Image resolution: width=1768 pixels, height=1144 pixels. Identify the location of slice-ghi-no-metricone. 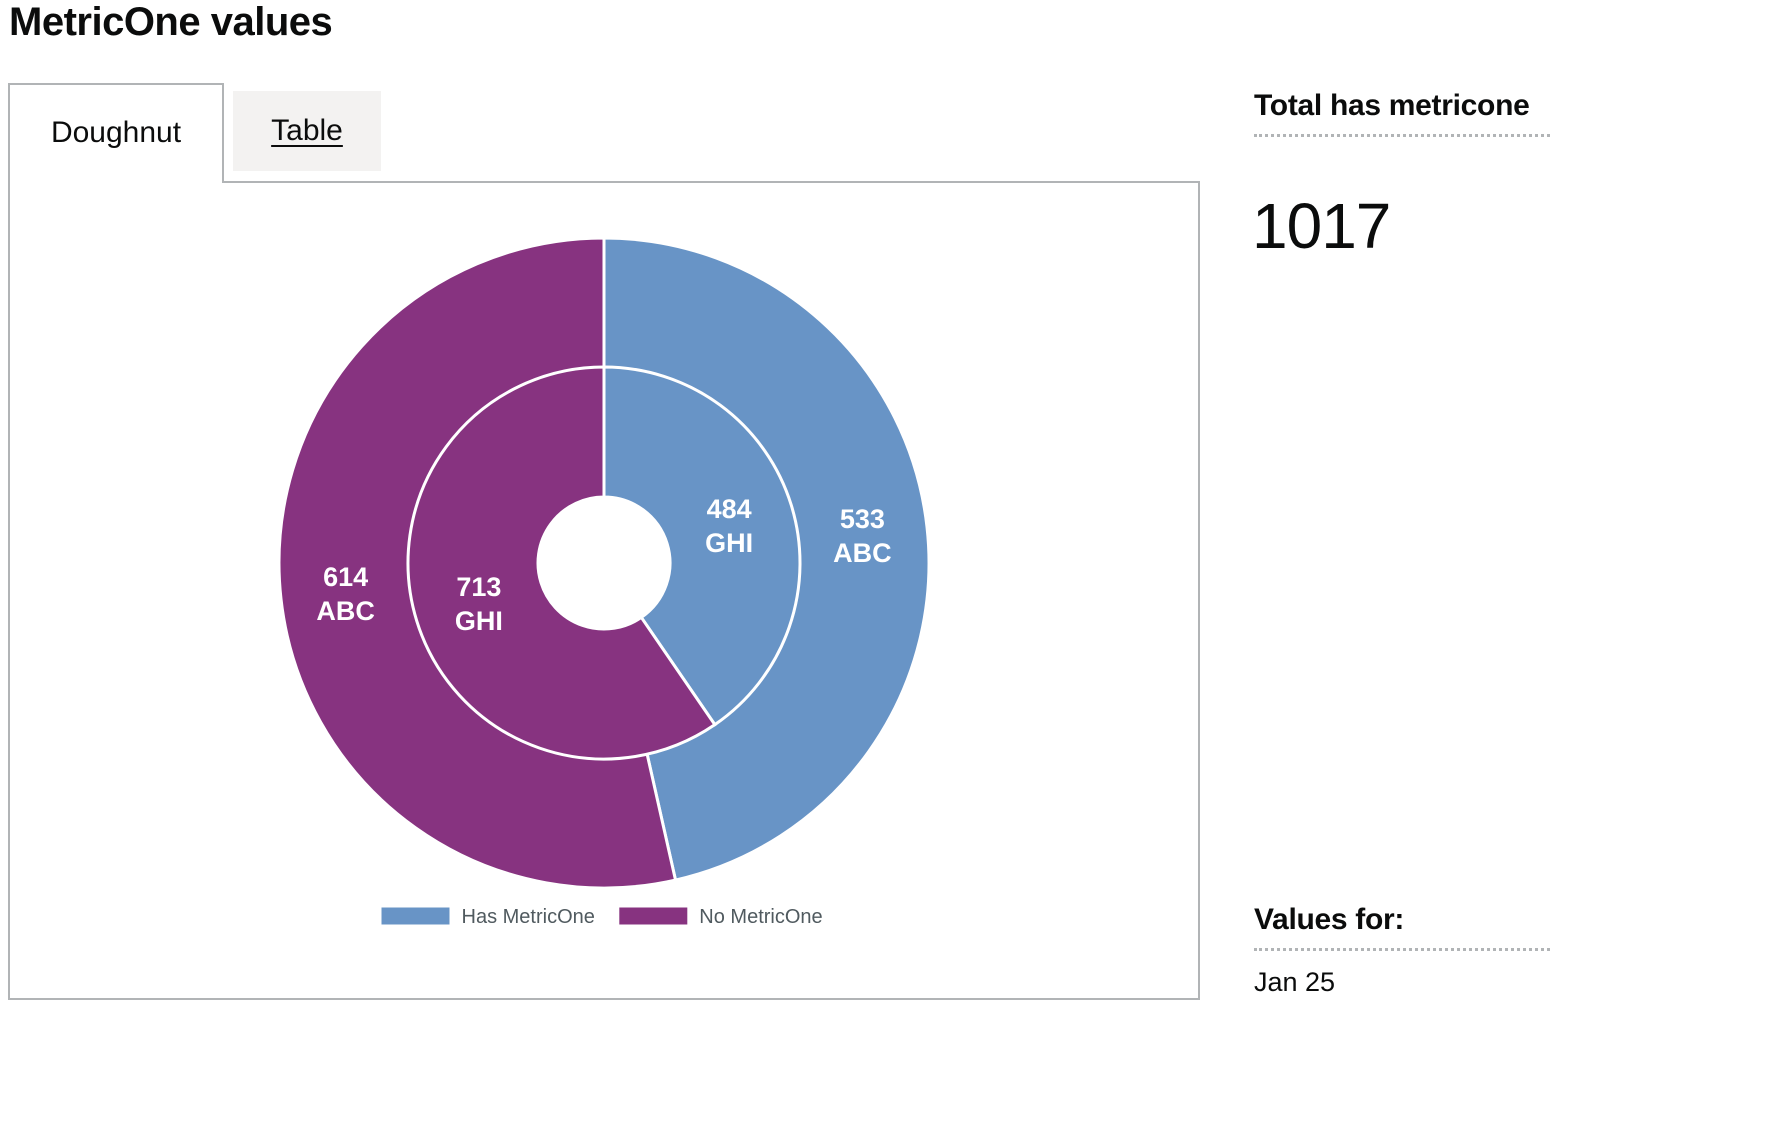
(561, 563).